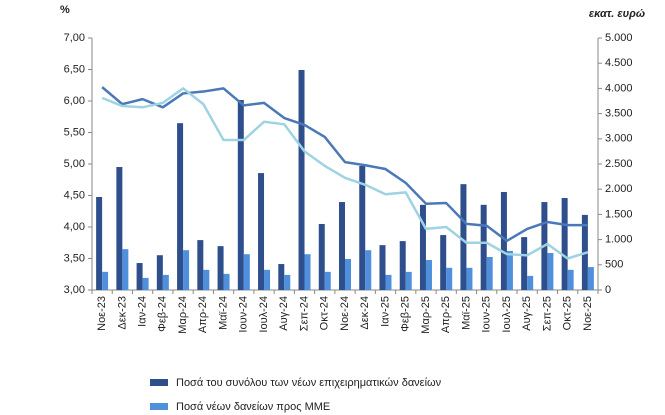  I want to click on y-tick-label: 5,00, so click(74, 164).